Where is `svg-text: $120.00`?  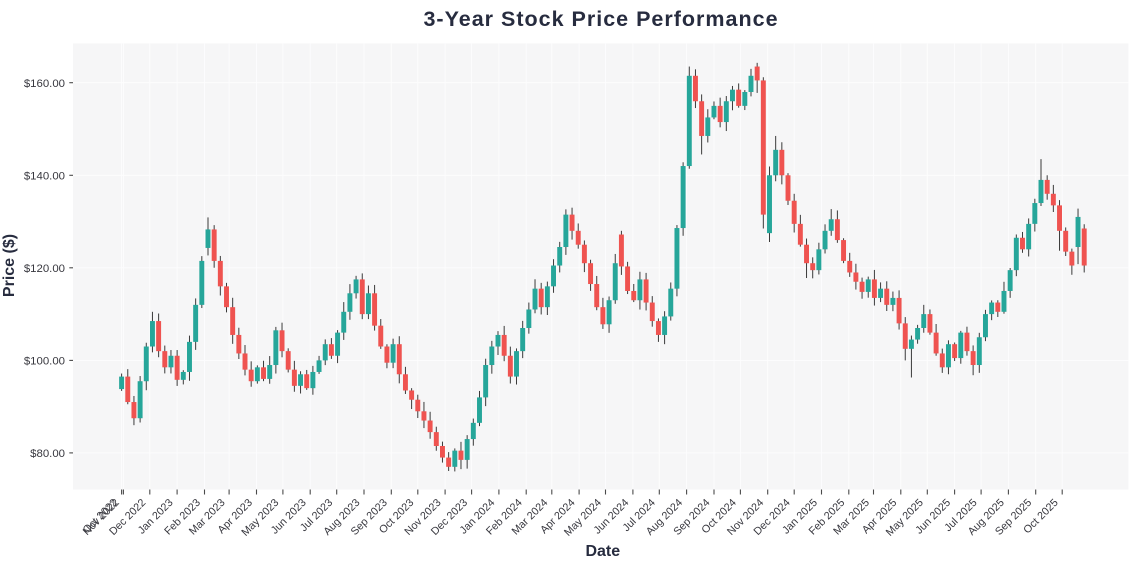 svg-text: $120.00 is located at coordinates (44, 269).